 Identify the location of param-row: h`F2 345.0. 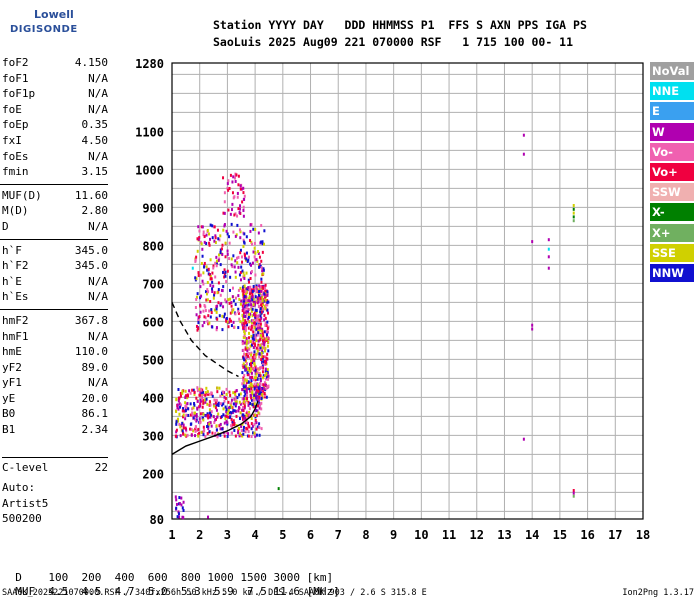
(82, 267).